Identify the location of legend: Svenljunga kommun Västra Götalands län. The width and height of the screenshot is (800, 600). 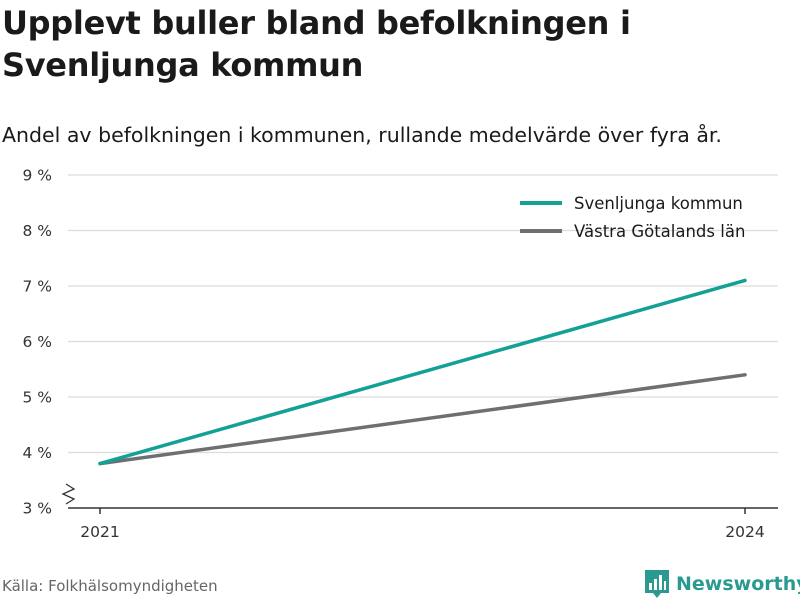
(632, 217).